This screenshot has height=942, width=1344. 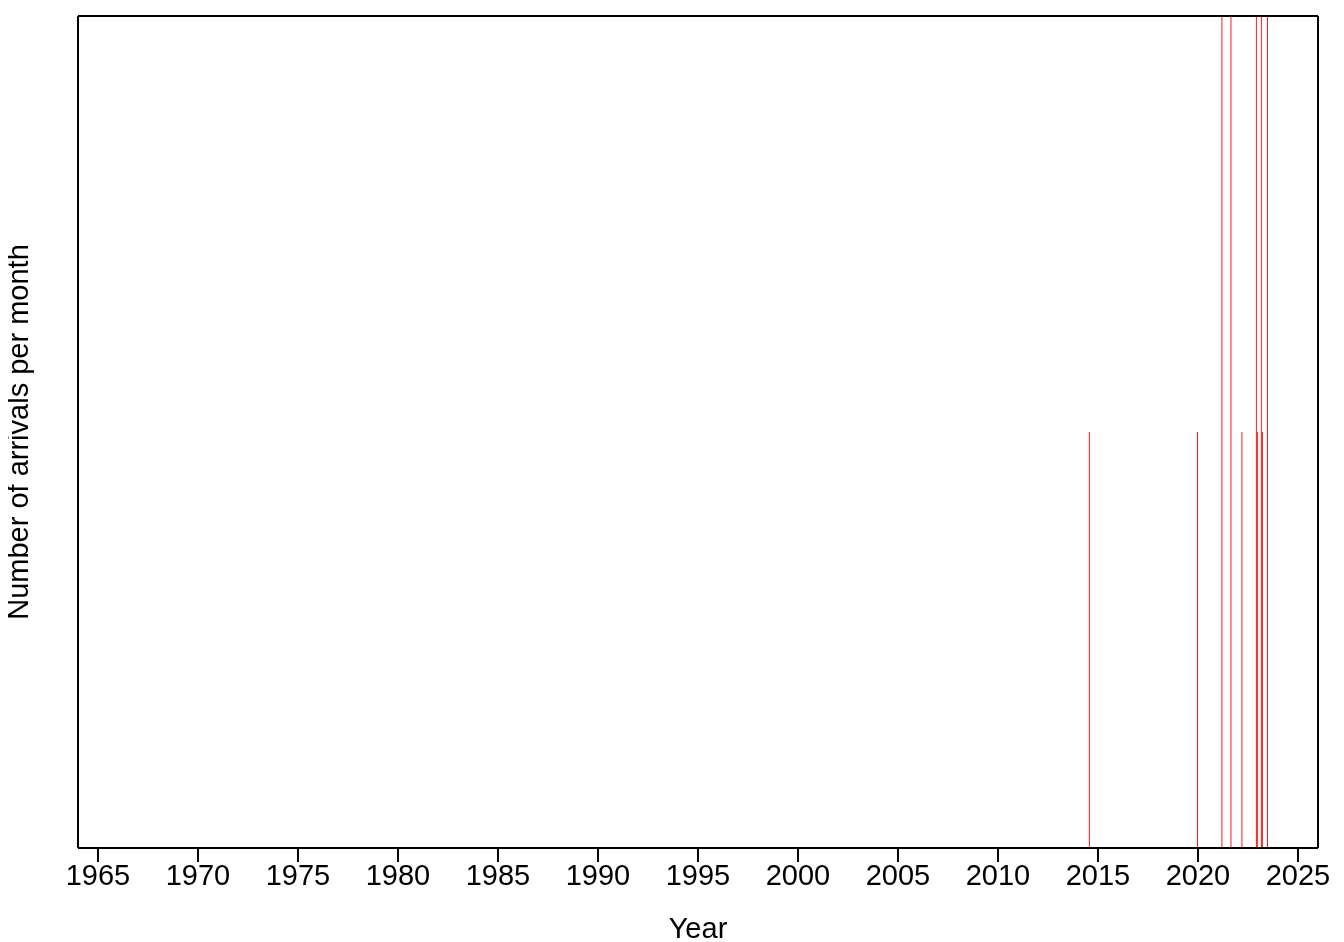 I want to click on x-tick-label: 2010, so click(x=998, y=874).